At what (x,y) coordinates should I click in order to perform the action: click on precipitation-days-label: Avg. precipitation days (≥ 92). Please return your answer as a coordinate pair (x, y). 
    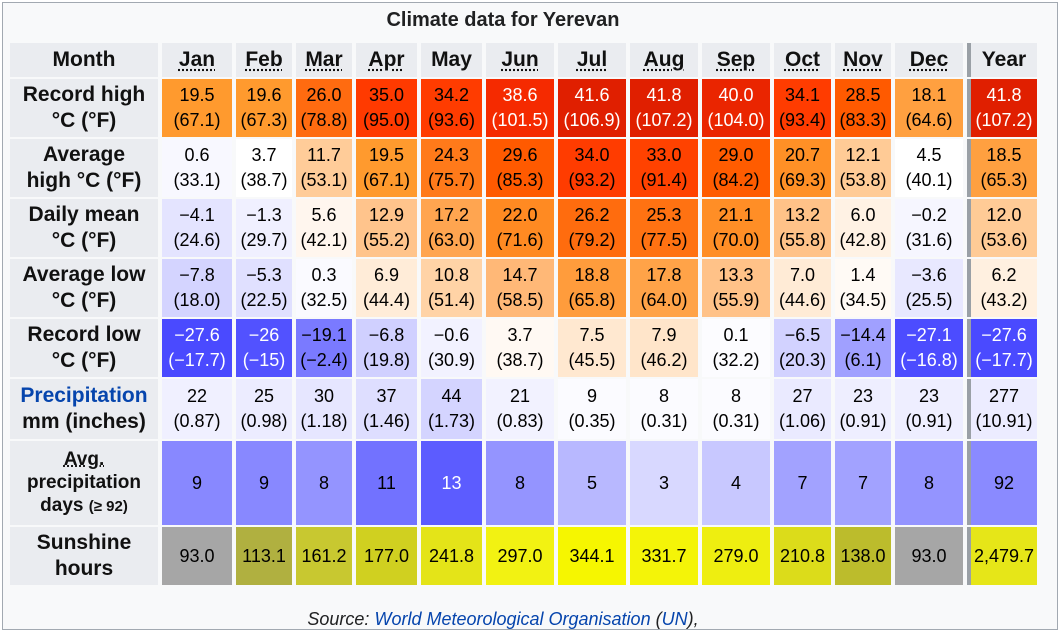
    Looking at the image, I should click on (84, 483).